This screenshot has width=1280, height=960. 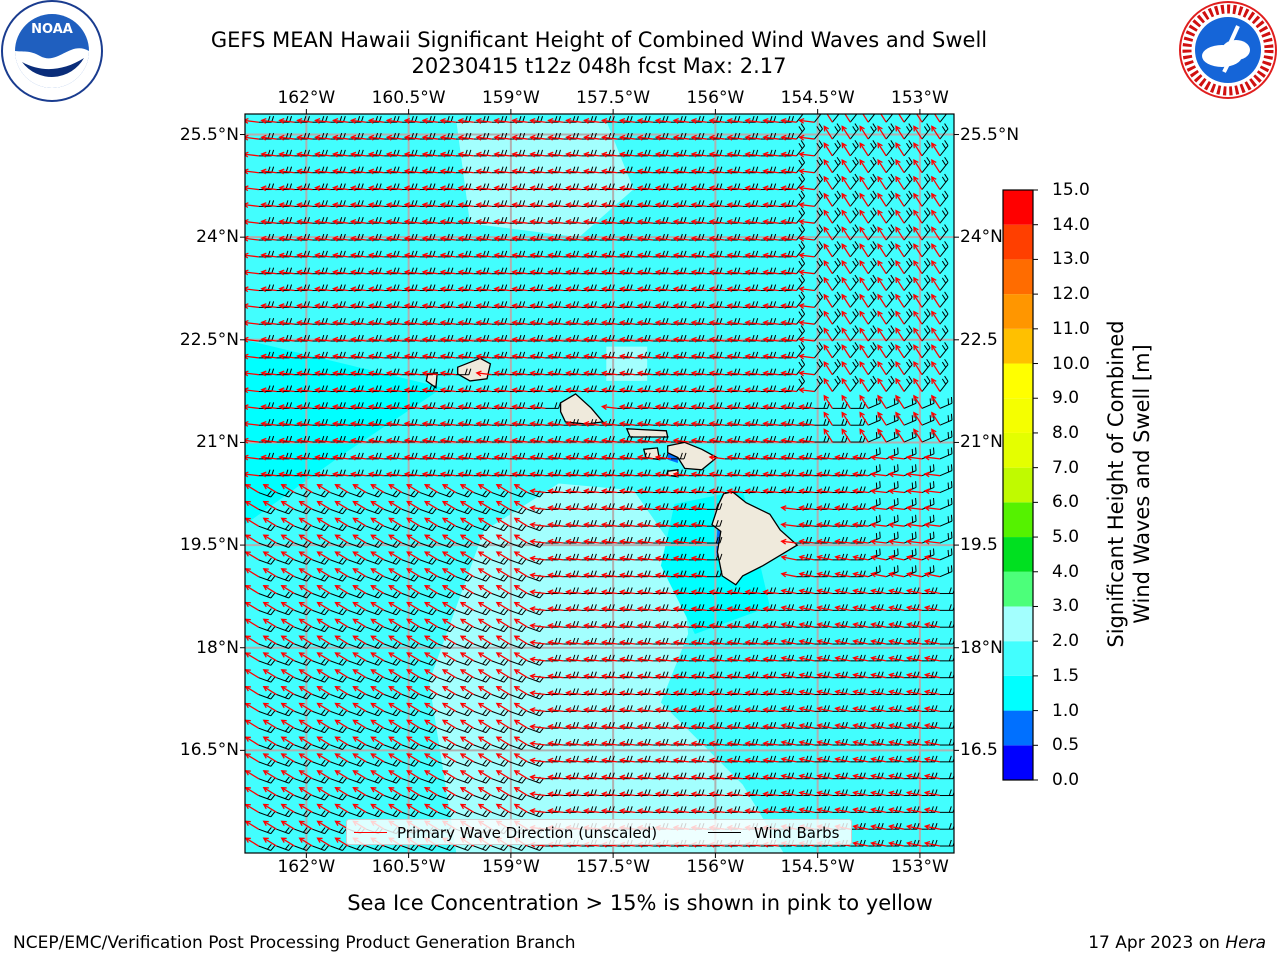 What do you see at coordinates (527, 833) in the screenshot?
I see `legend-label-primary-wave: Primary Wave Direction (unscaled)` at bounding box center [527, 833].